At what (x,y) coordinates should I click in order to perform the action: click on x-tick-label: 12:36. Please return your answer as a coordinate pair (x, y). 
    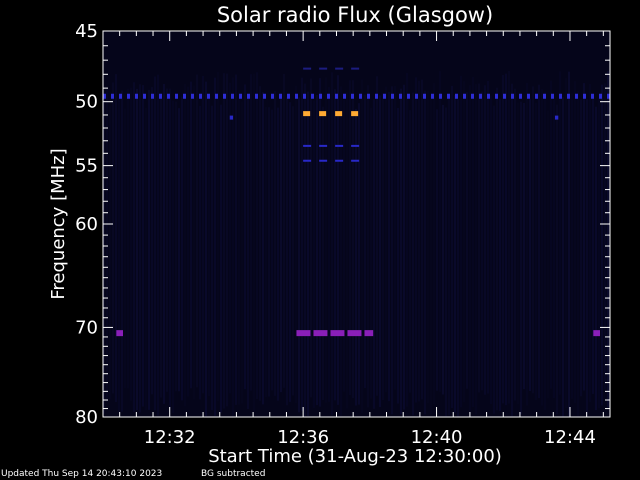
    Looking at the image, I should click on (303, 437).